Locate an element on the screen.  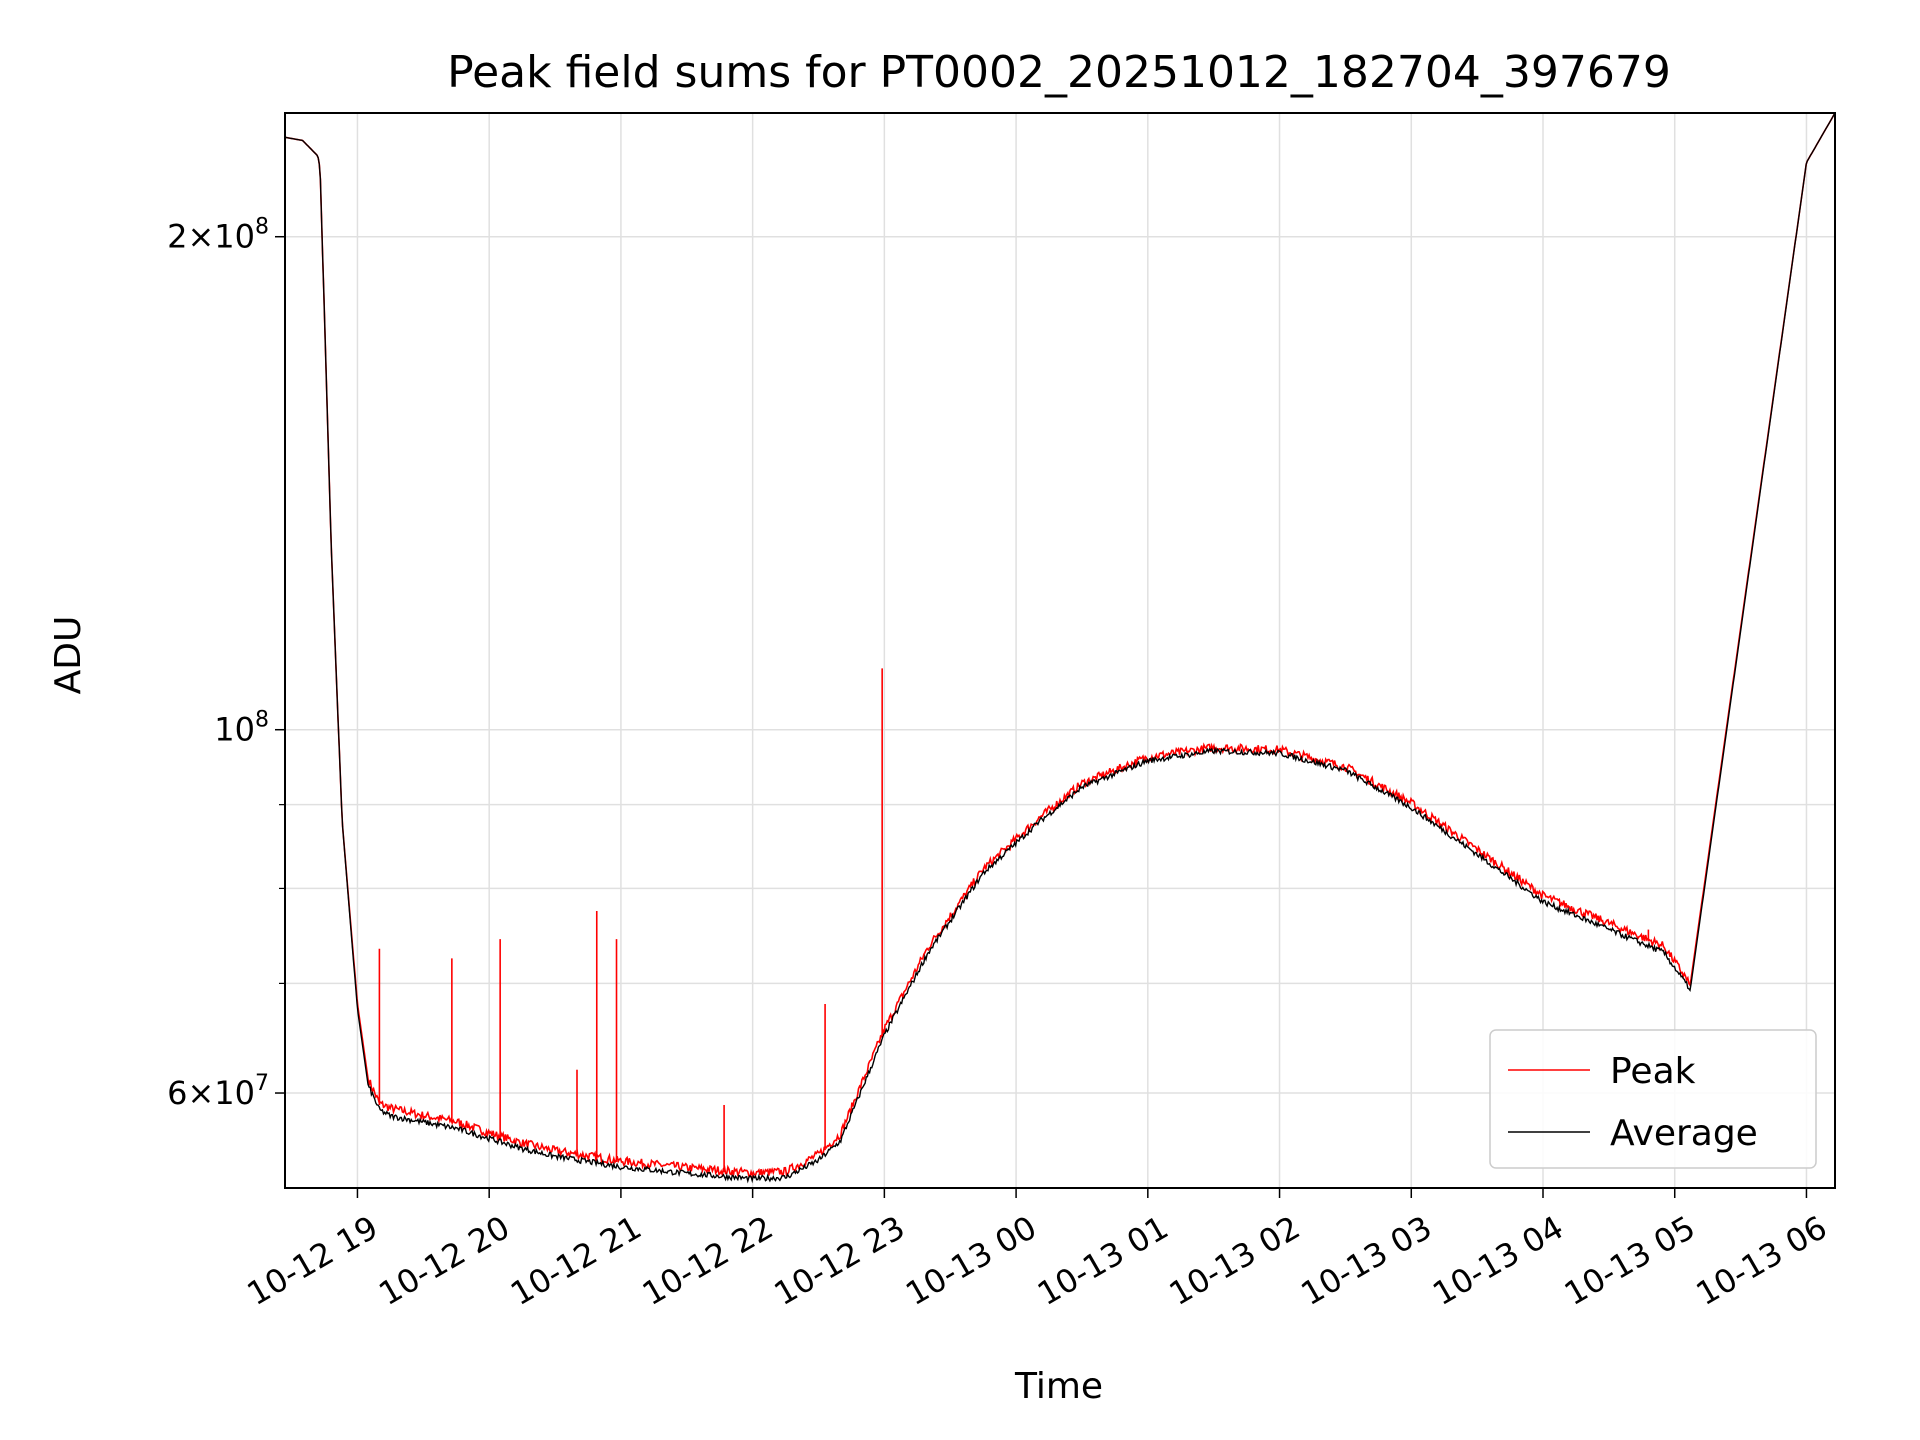
legend-label-average: Average is located at coordinates (1684, 1133).